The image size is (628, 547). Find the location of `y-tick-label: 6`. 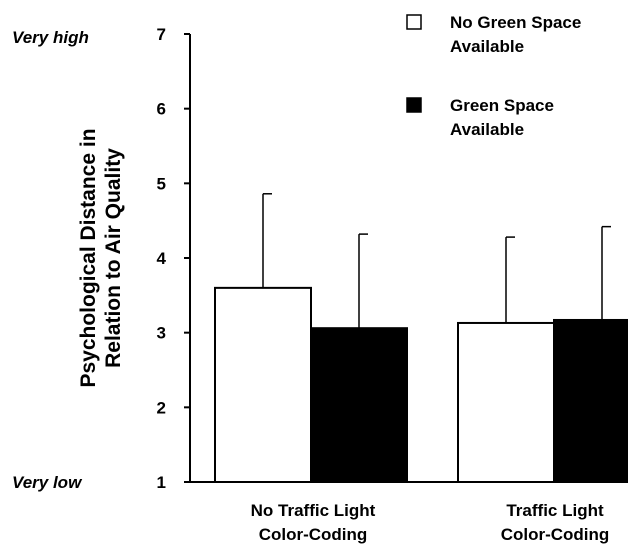

y-tick-label: 6 is located at coordinates (161, 109).